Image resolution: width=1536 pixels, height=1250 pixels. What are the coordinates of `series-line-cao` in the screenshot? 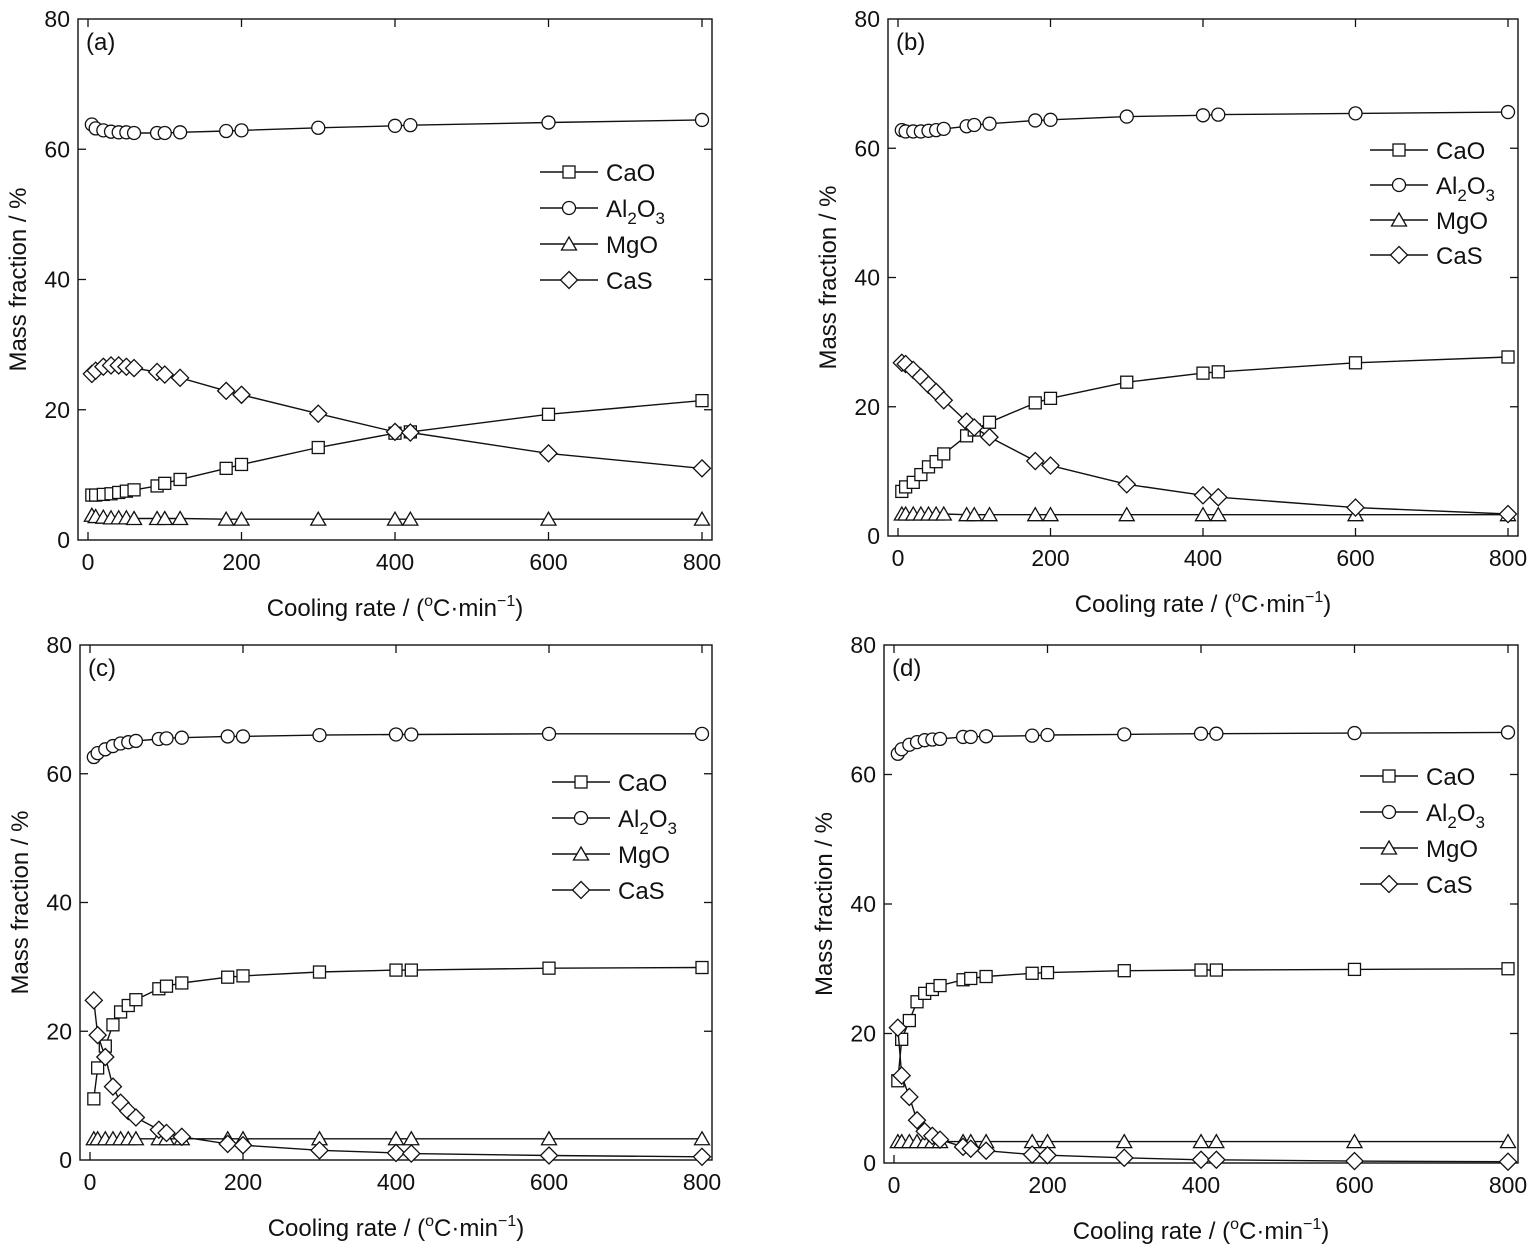 It's located at (1203, 1024).